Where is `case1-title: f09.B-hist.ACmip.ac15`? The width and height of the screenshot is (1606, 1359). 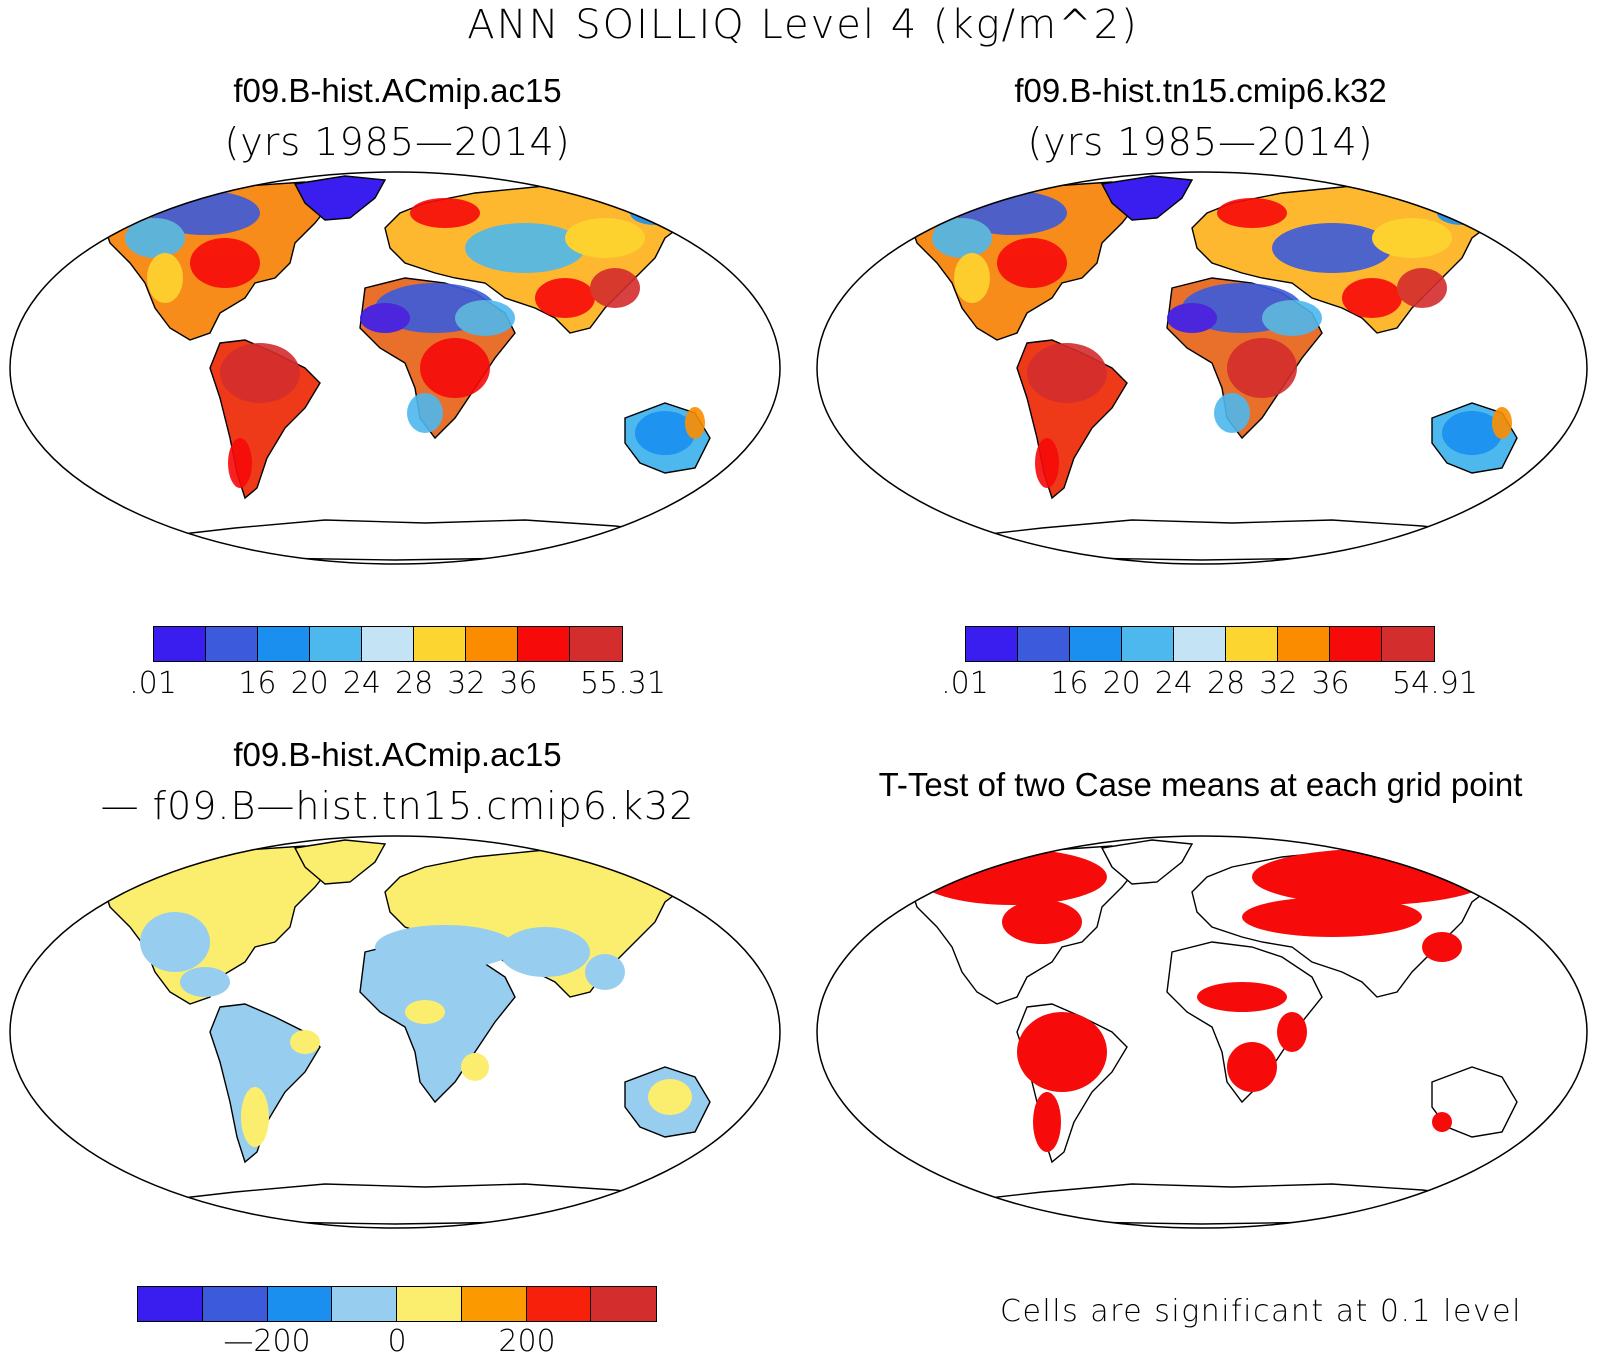
case1-title: f09.B-hist.ACmip.ac15 is located at coordinates (397, 90).